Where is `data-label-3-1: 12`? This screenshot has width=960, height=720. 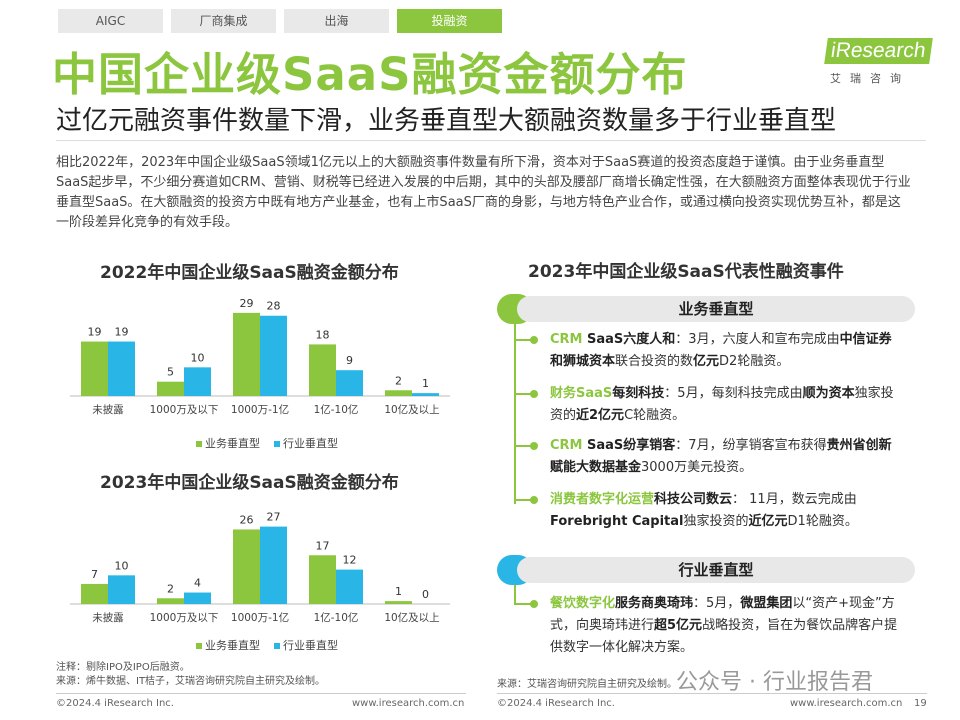 data-label-3-1: 12 is located at coordinates (350, 560).